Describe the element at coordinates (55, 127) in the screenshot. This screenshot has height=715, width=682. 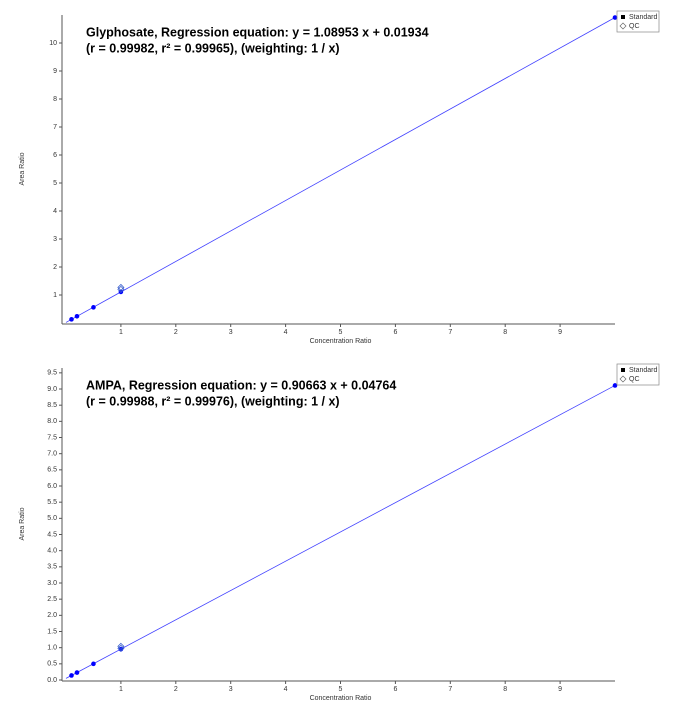
I see `y-tick-label: 7` at that location.